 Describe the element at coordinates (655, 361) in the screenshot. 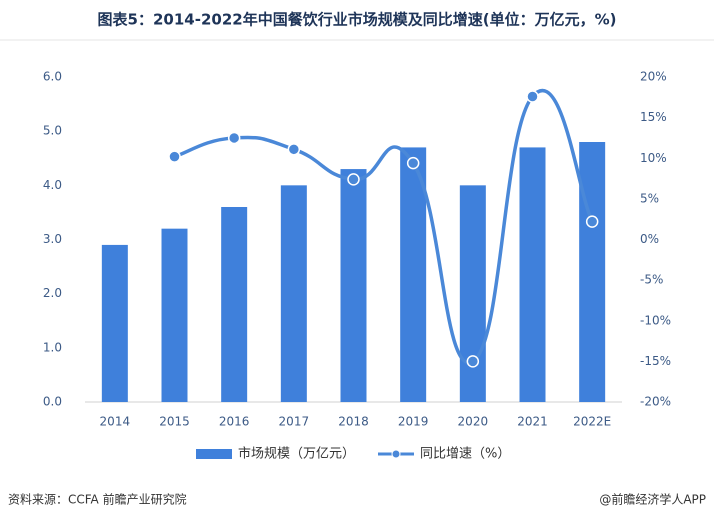

I see `y2-tick-label: -15%` at that location.